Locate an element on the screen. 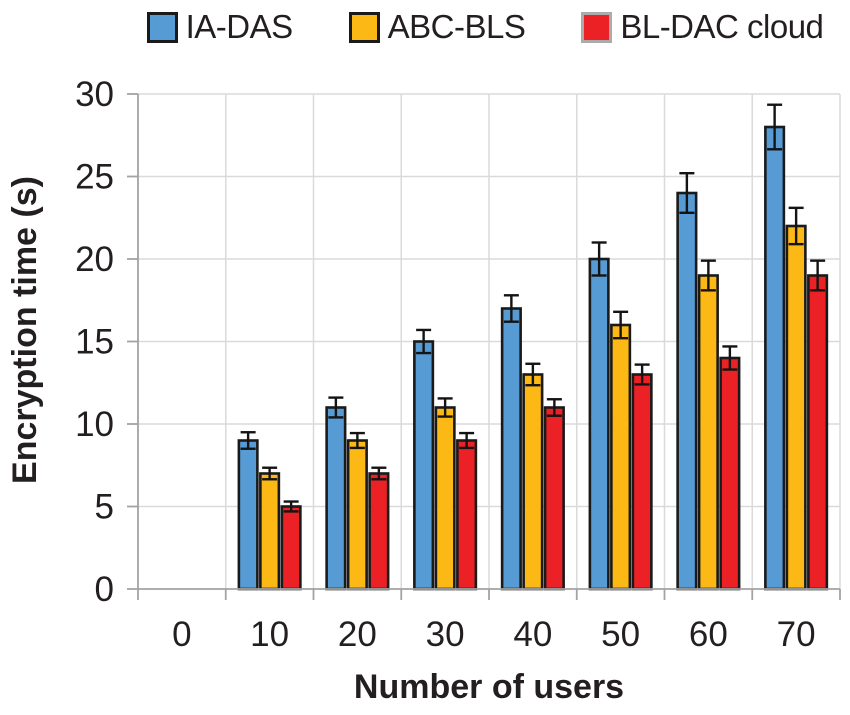  y-tick-label-5: 5 is located at coordinates (104, 507).